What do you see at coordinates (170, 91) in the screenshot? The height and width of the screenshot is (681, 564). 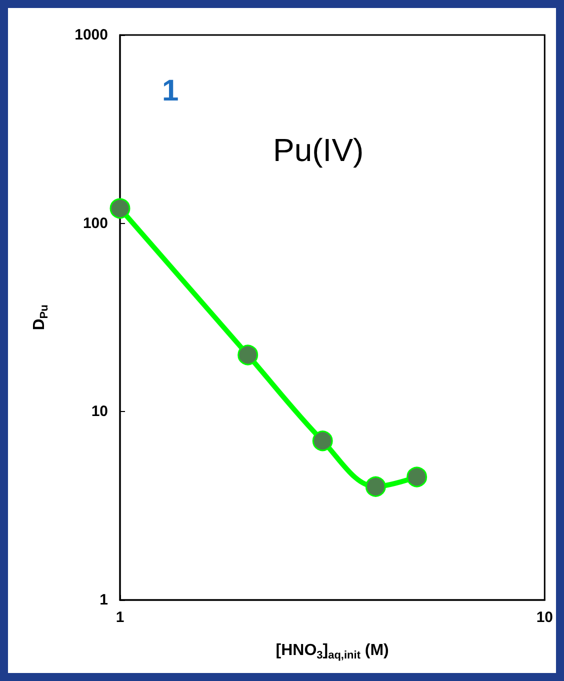 I see `annotation: 1` at bounding box center [170, 91].